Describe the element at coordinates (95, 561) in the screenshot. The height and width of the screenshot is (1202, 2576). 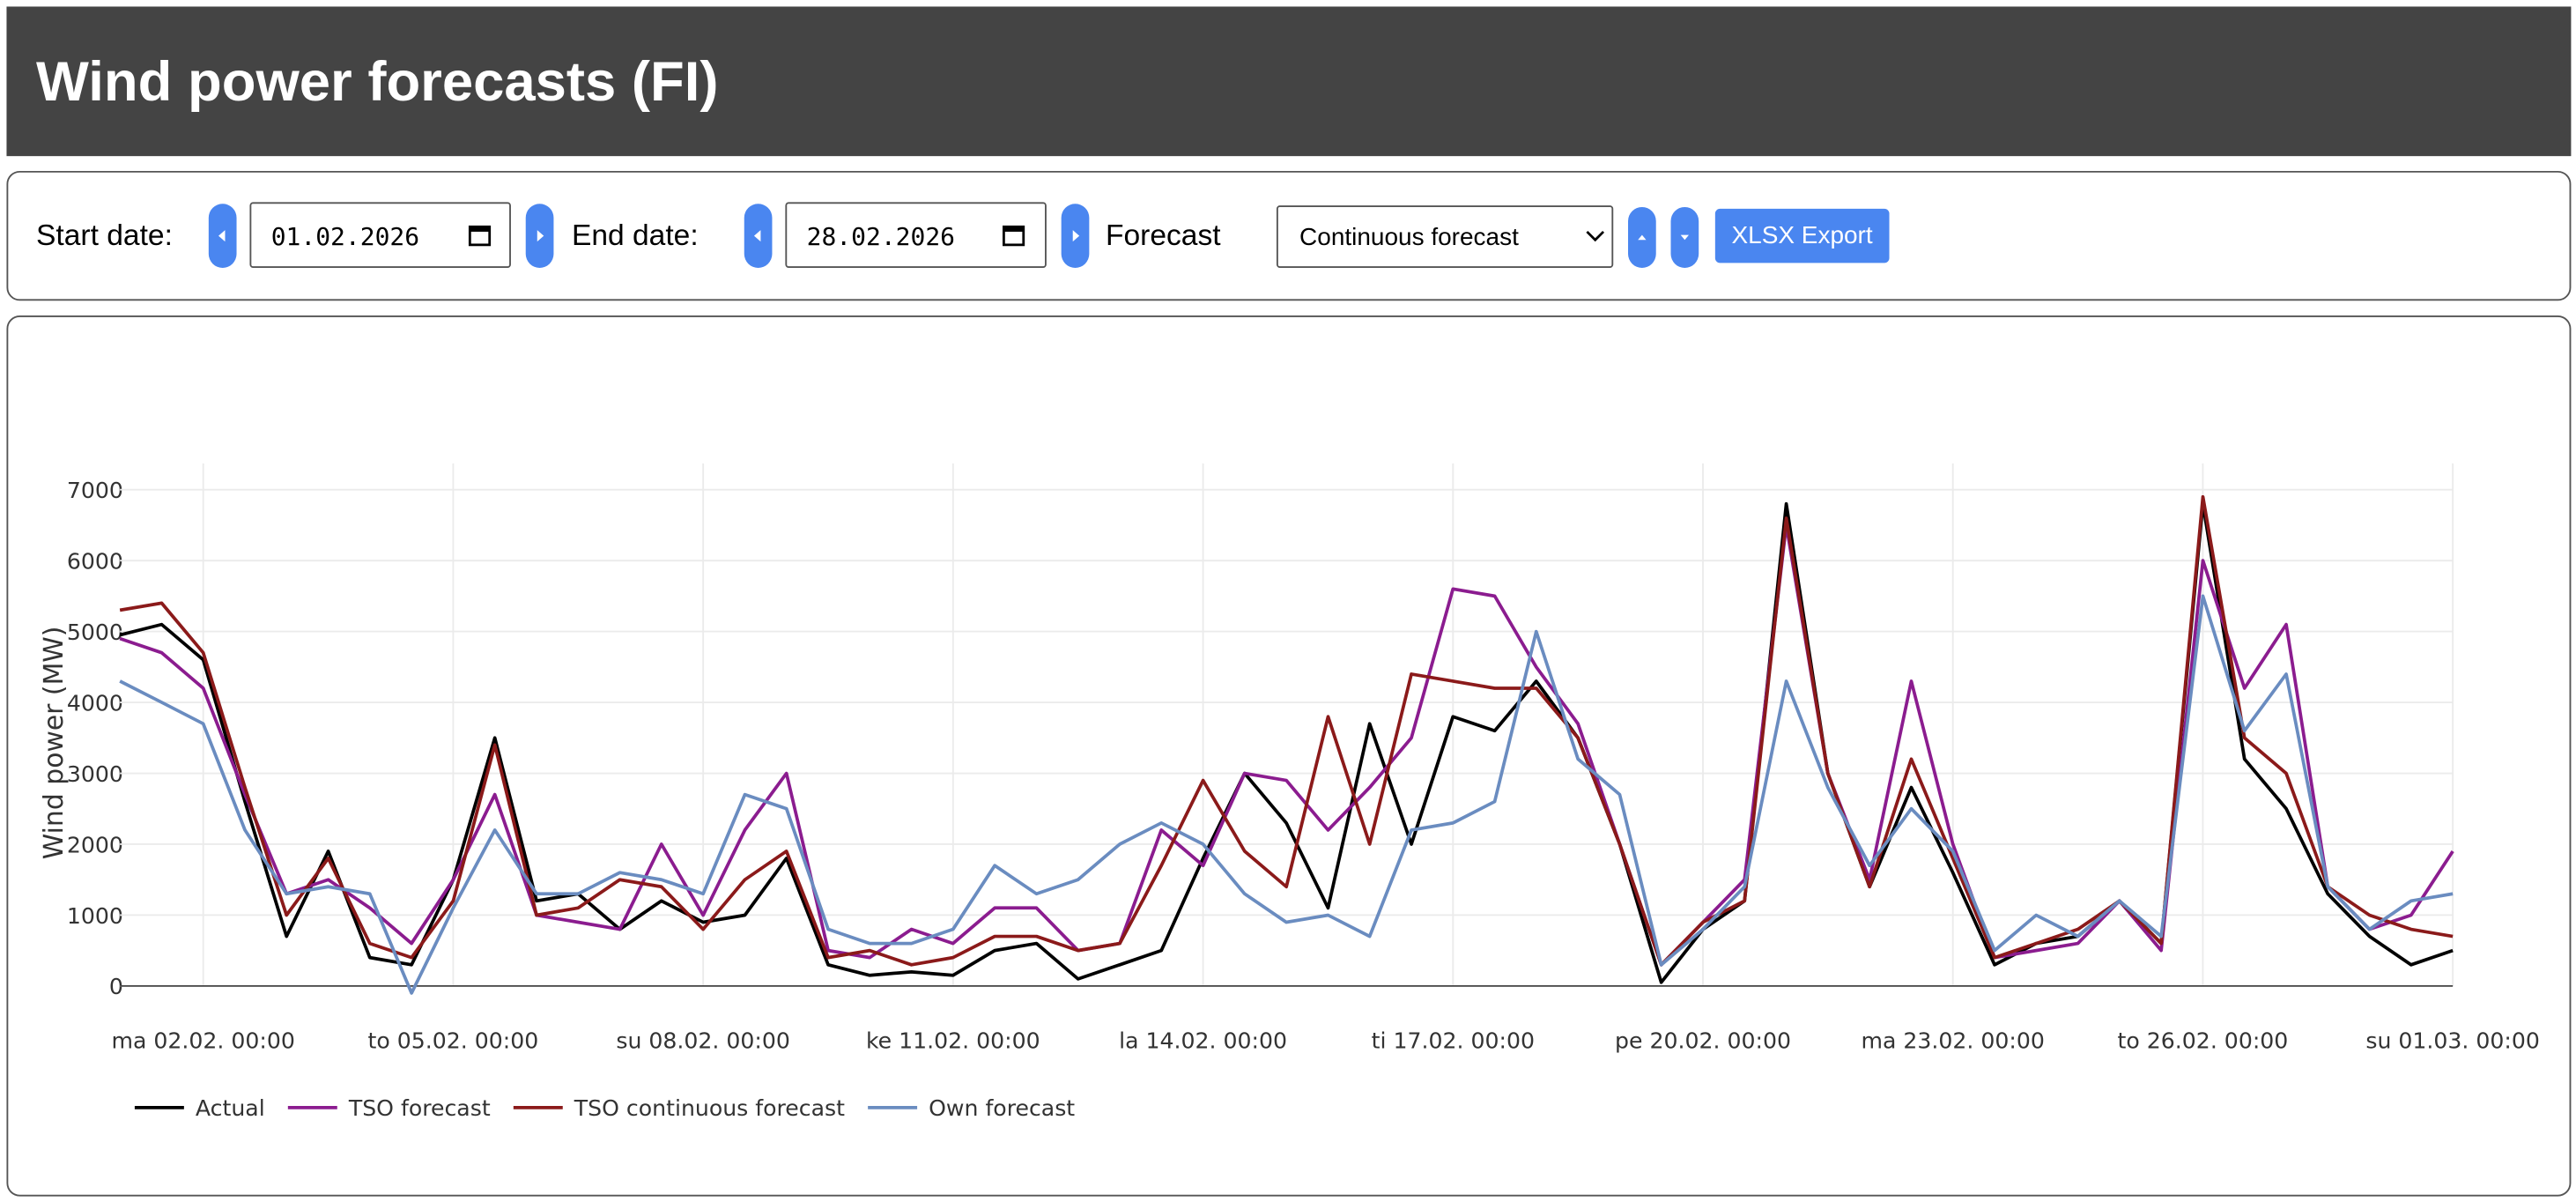
I see `y-tick-label: 6000` at that location.